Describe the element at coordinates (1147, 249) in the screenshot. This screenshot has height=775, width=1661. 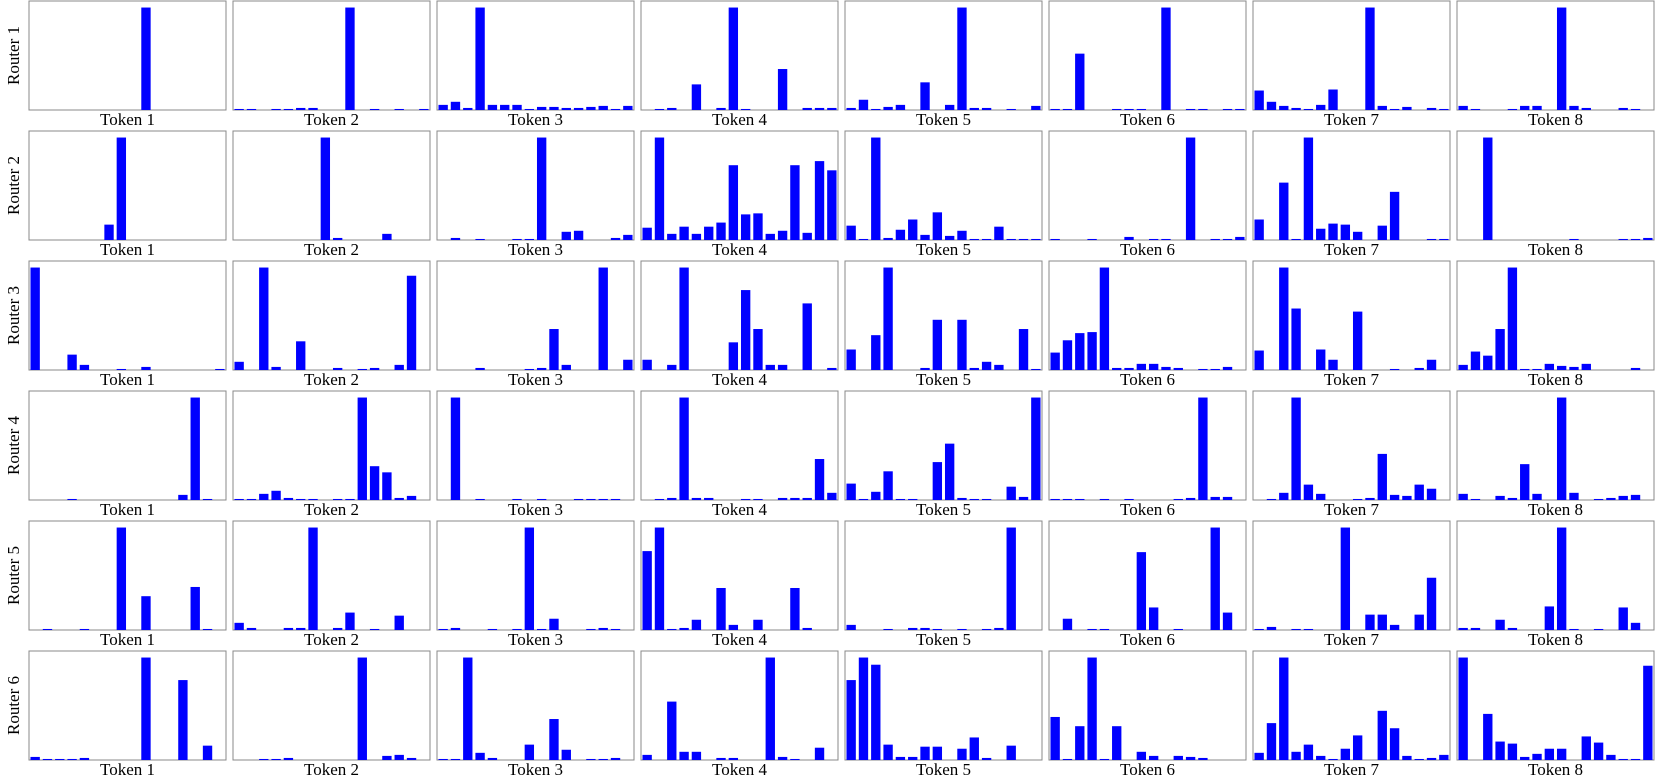
I see `x-axis-label: Token 6` at that location.